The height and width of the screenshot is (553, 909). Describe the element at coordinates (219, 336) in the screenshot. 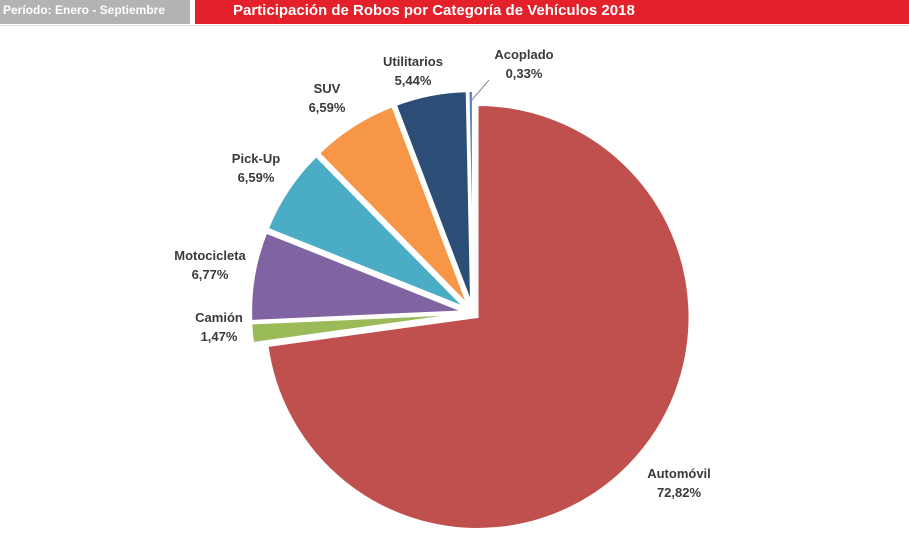

I see `label-camion-value: 1,47%` at that location.